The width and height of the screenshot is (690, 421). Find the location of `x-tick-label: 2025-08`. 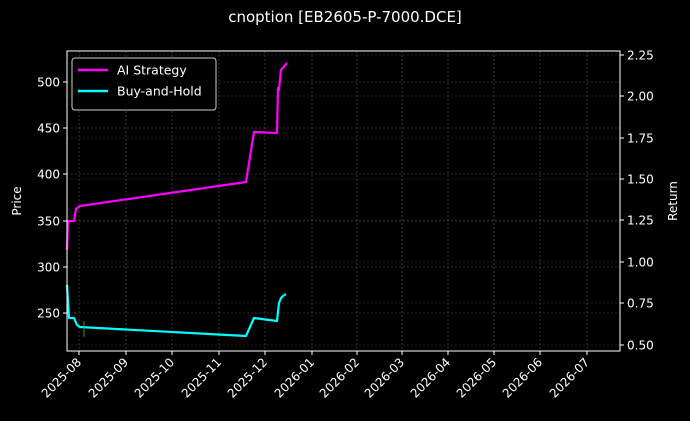

x-tick-label: 2025-08 is located at coordinates (61, 377).